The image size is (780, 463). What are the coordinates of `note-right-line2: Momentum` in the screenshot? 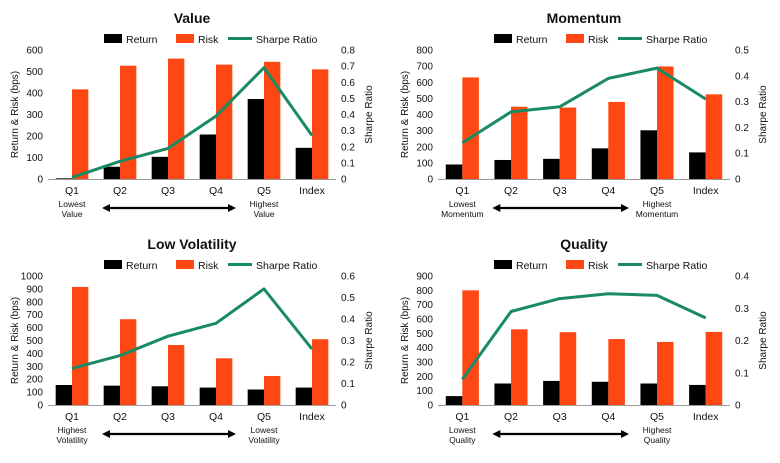 It's located at (657, 214).